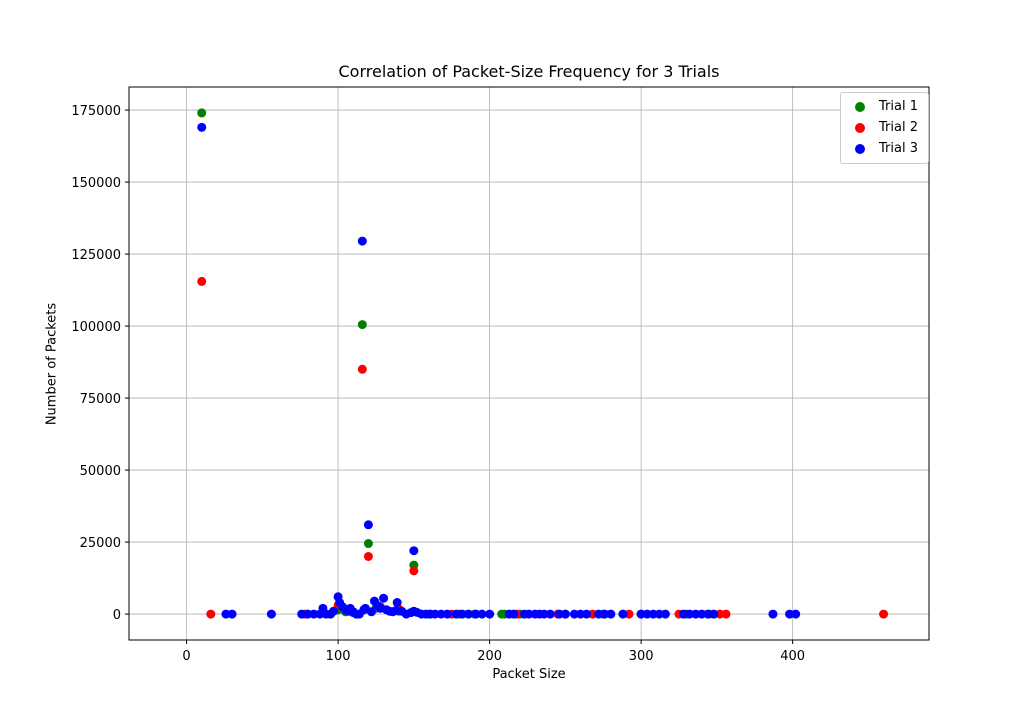 The width and height of the screenshot is (1031, 719). Describe the element at coordinates (100, 543) in the screenshot. I see `y-tick-label: 25000` at that location.